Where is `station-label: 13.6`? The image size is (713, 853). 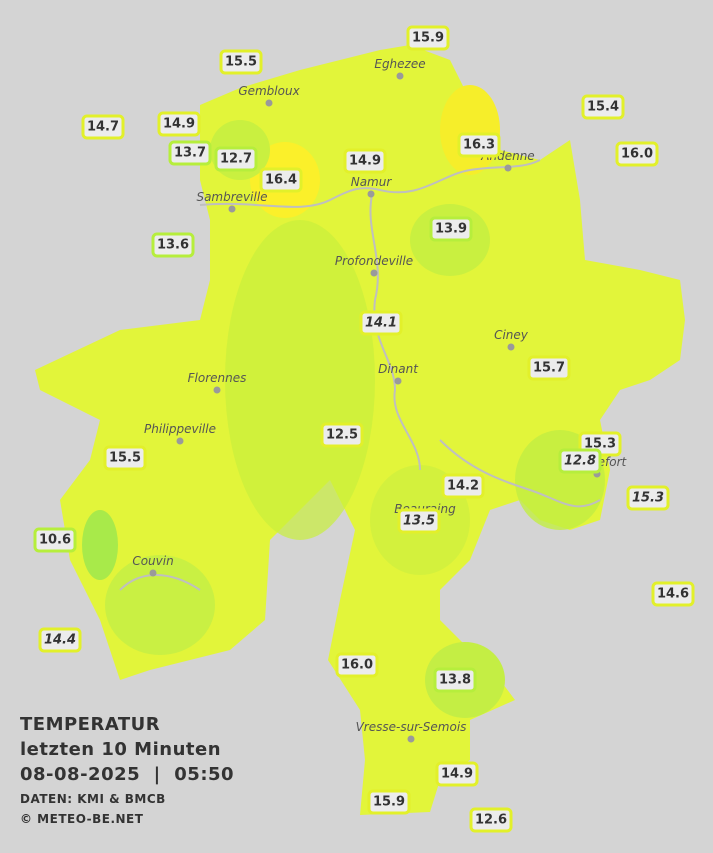 station-label: 13.6 is located at coordinates (173, 245).